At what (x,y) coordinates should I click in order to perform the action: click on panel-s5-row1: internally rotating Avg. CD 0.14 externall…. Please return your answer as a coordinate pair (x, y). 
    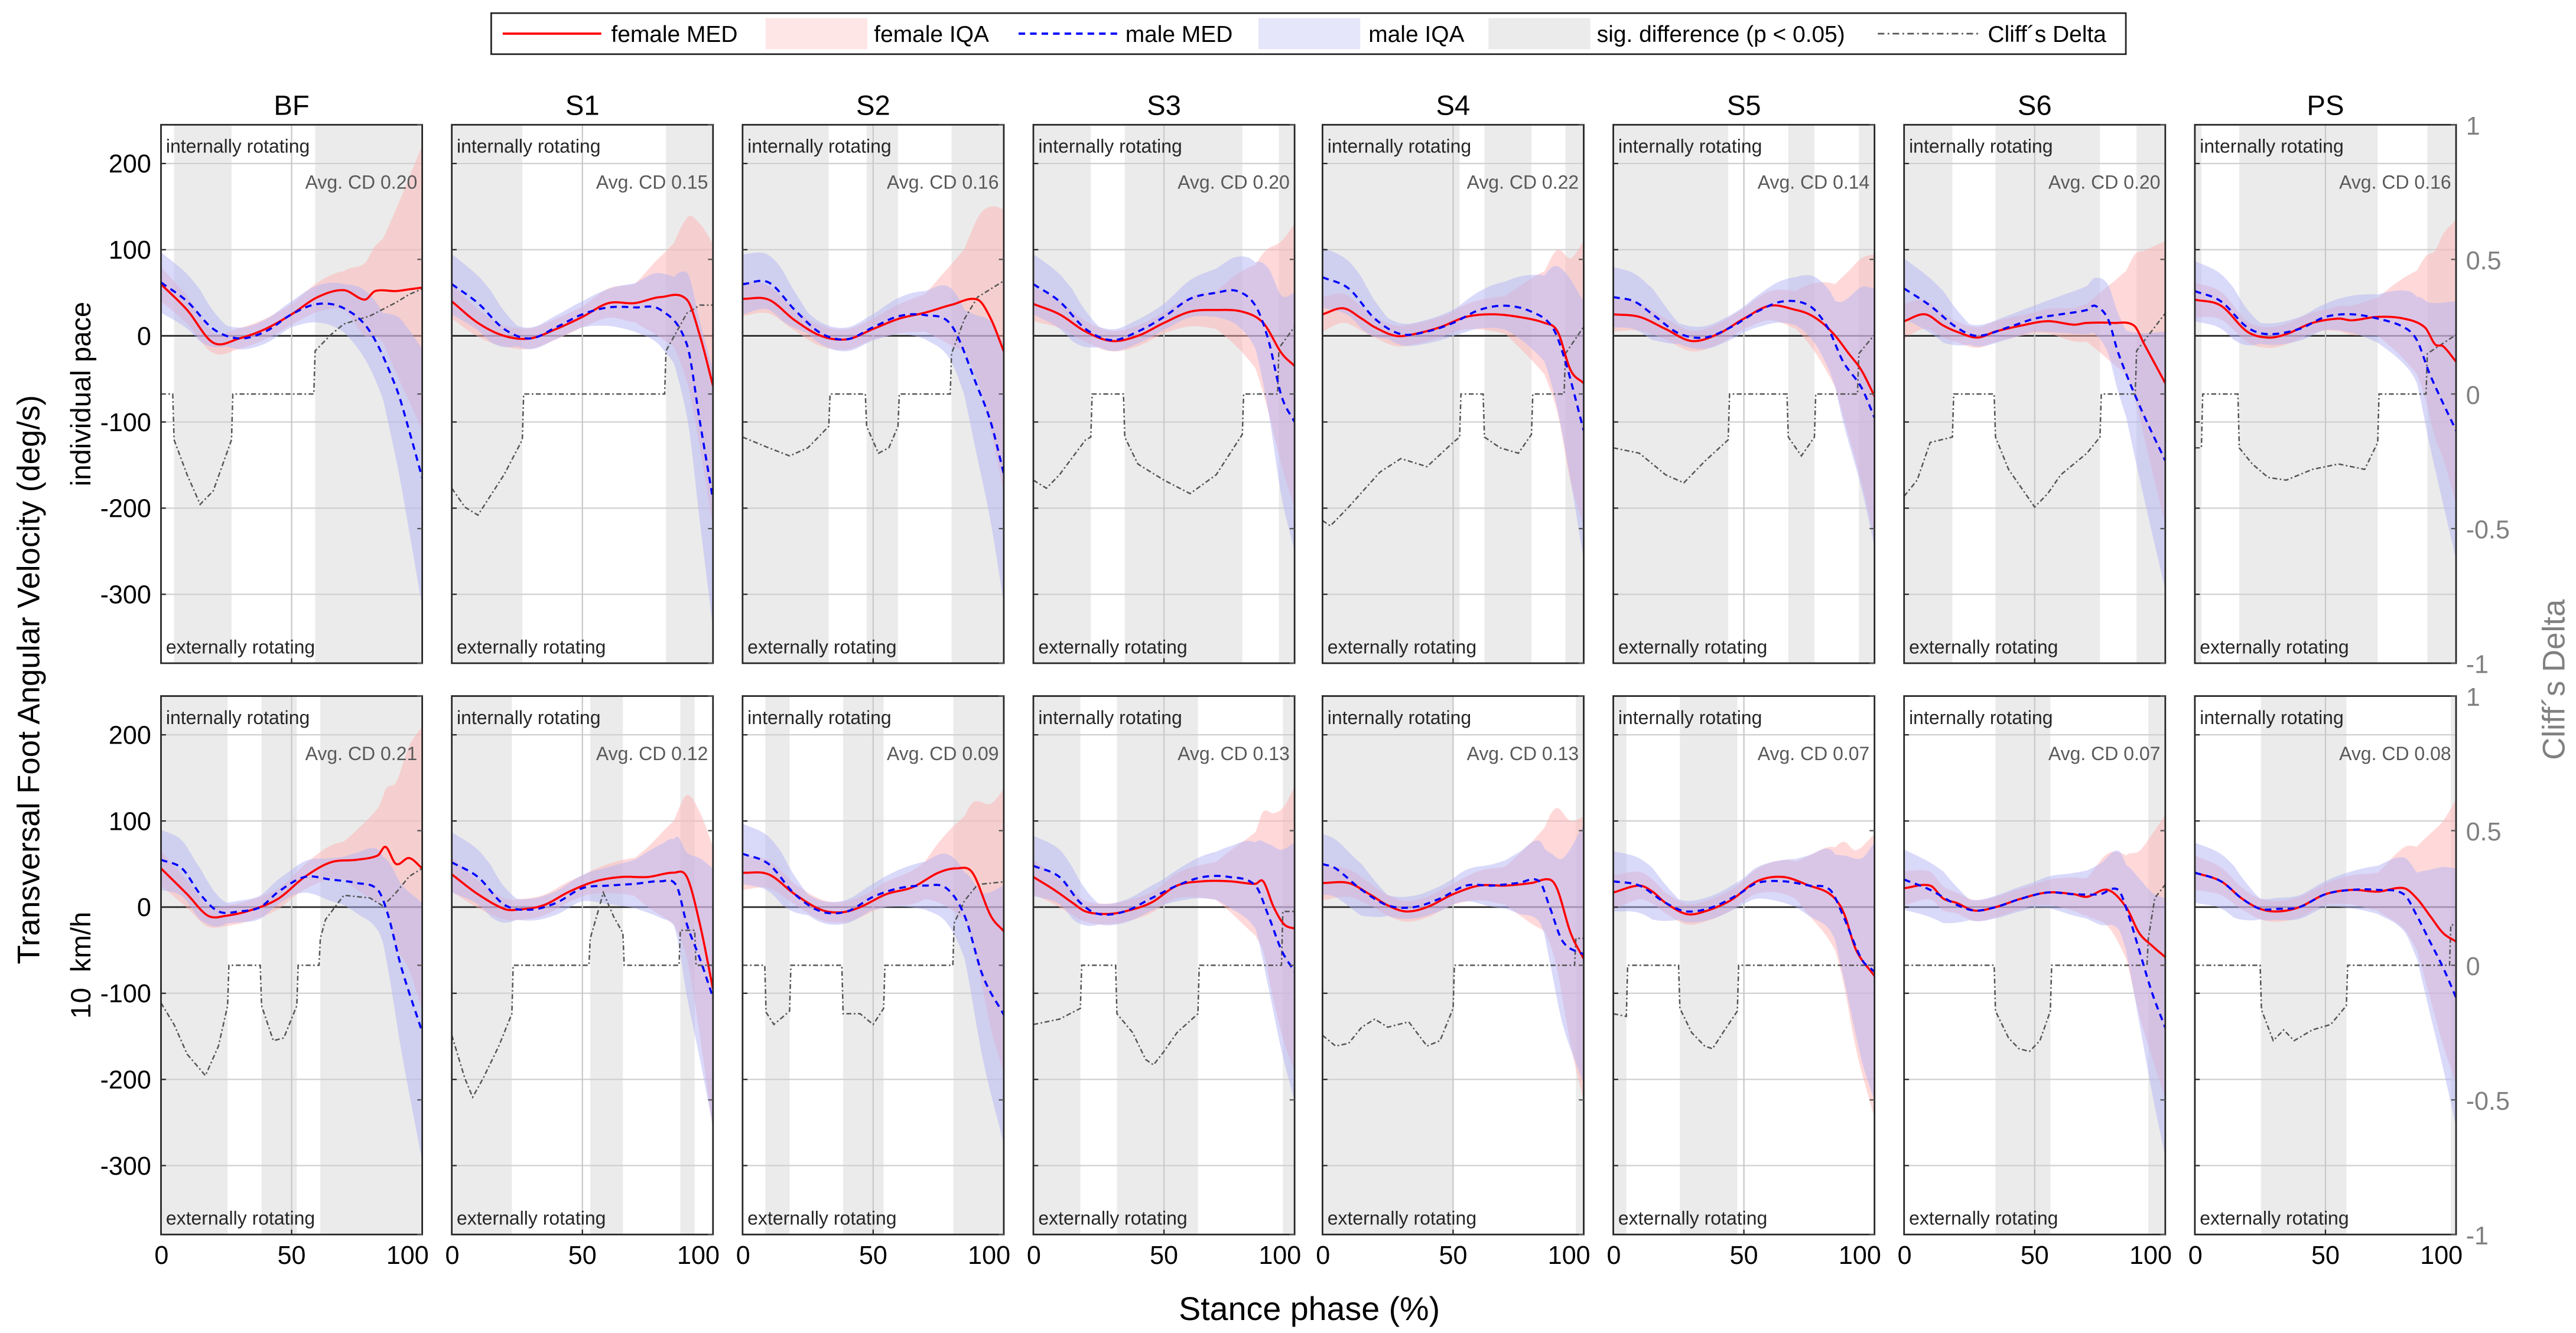
    Looking at the image, I should click on (1744, 394).